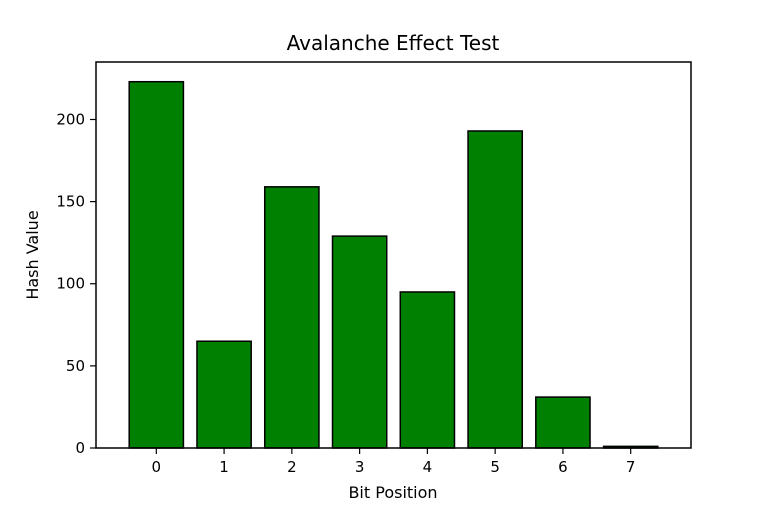  I want to click on y-axis-label: Hash Value, so click(32, 254).